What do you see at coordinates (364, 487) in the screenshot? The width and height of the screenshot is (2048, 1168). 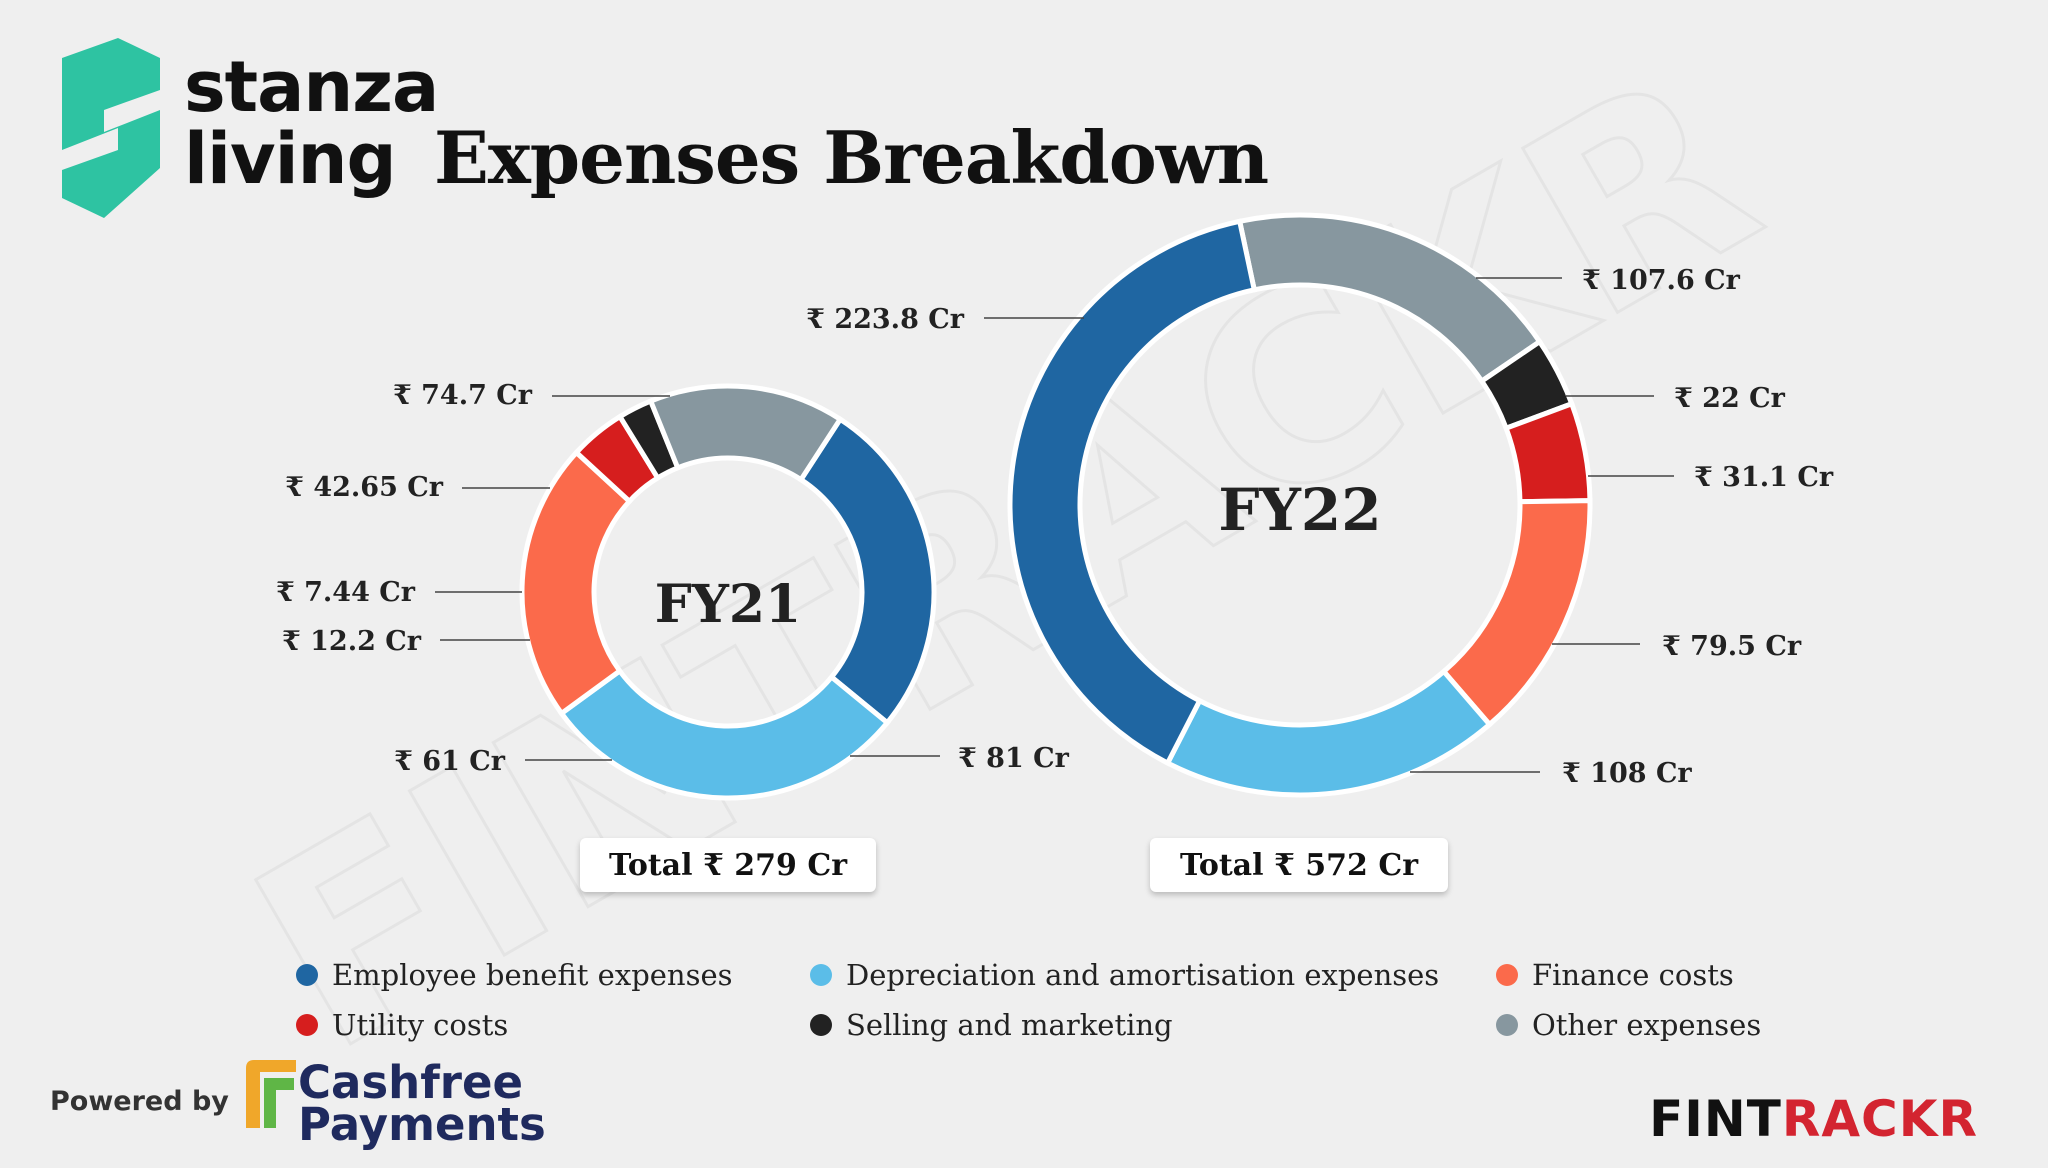 I see `slice-value-label: ₹ 42.65 Cr` at bounding box center [364, 487].